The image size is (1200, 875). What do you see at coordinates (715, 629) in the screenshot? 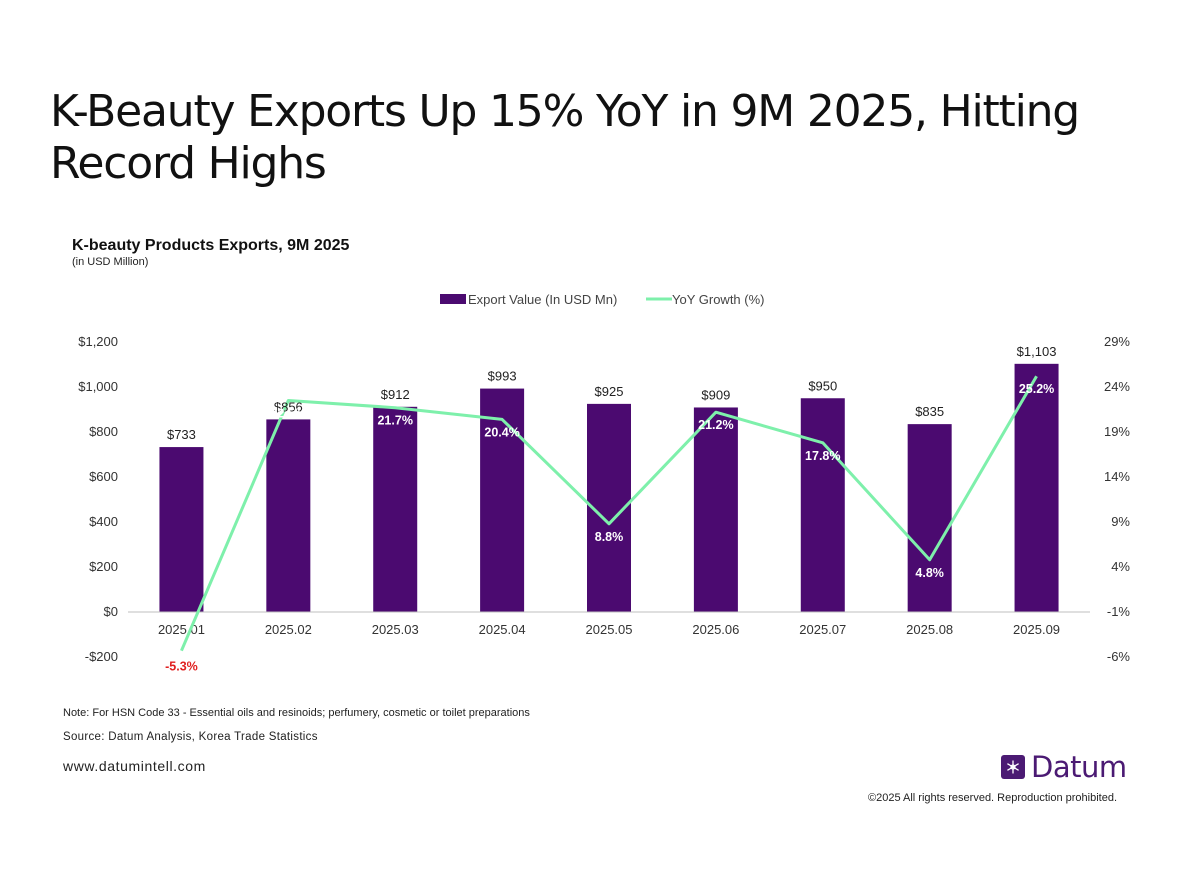
I see `x-tick-label: 2025.06` at bounding box center [715, 629].